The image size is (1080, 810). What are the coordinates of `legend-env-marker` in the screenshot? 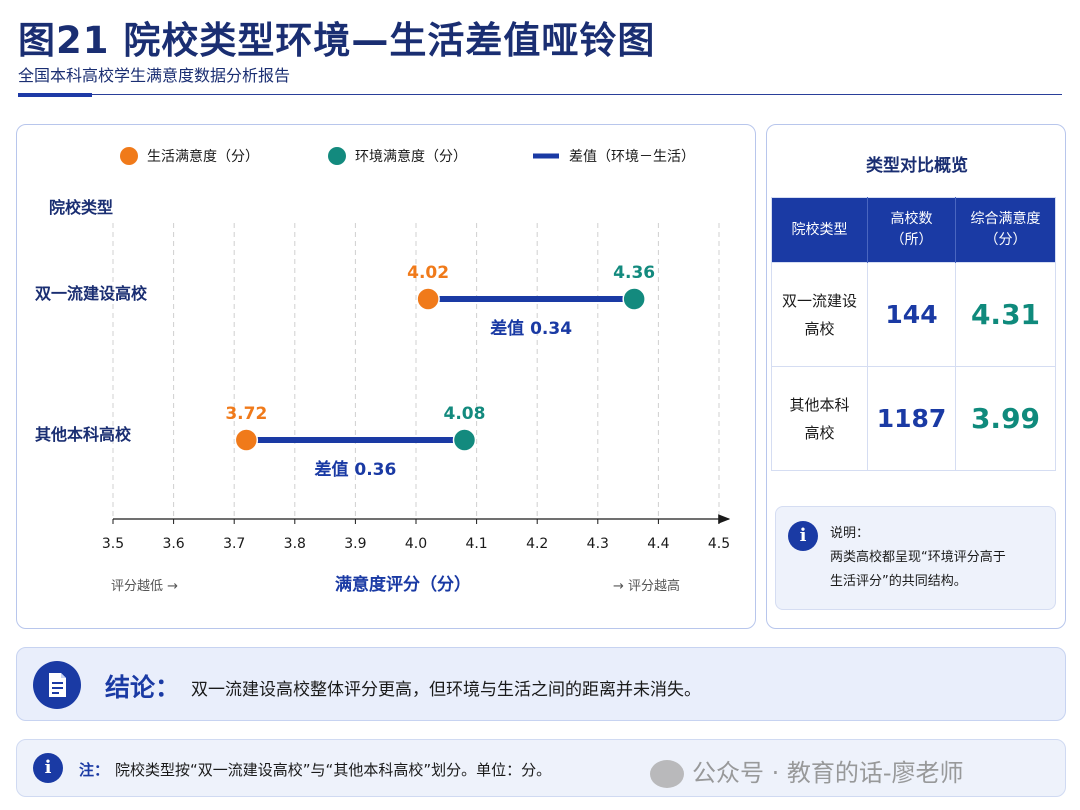 It's located at (337, 156).